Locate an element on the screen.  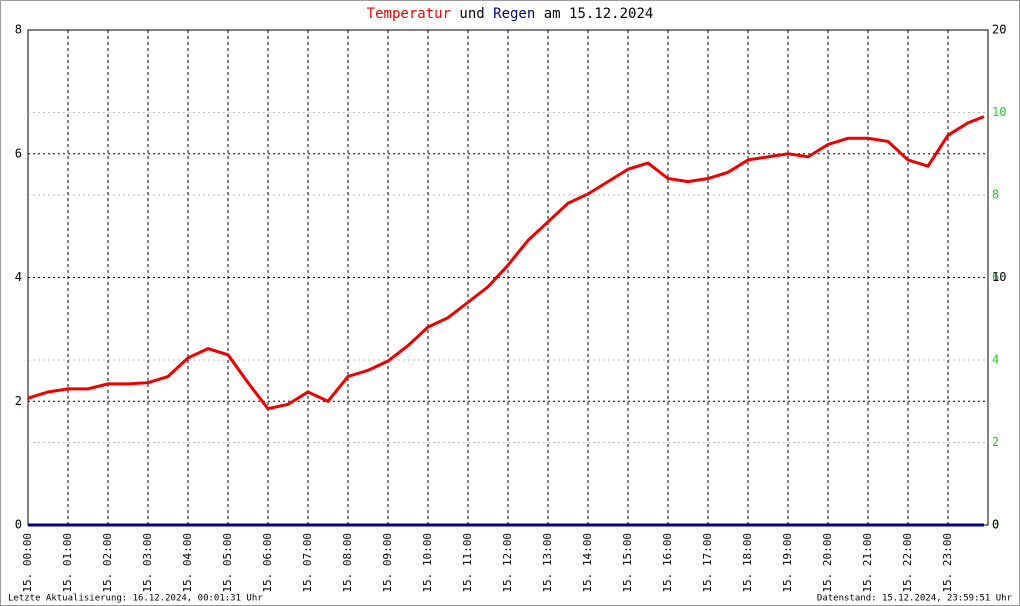
y2-tick-label: 10 is located at coordinates (999, 277).